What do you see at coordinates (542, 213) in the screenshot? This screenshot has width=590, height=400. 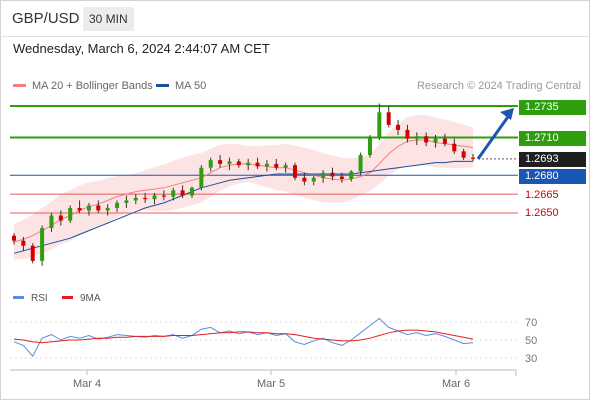 I see `level-label-6: 1.2650` at bounding box center [542, 213].